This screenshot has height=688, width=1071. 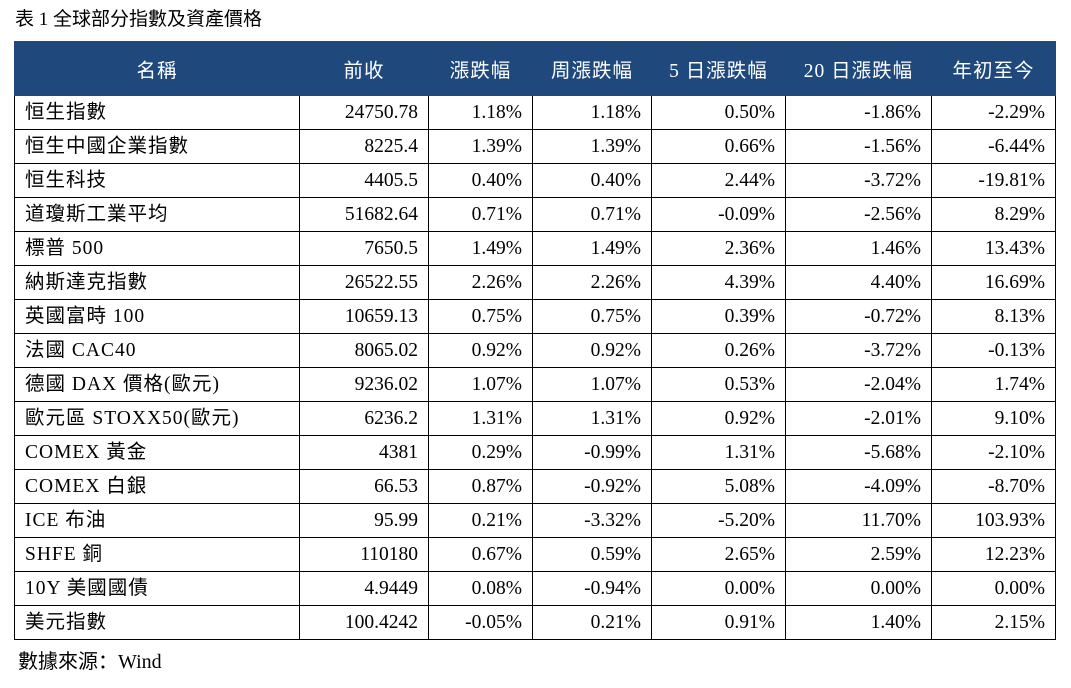 What do you see at coordinates (993, 180) in the screenshot?
I see `cell-ytd-change: -19.81%` at bounding box center [993, 180].